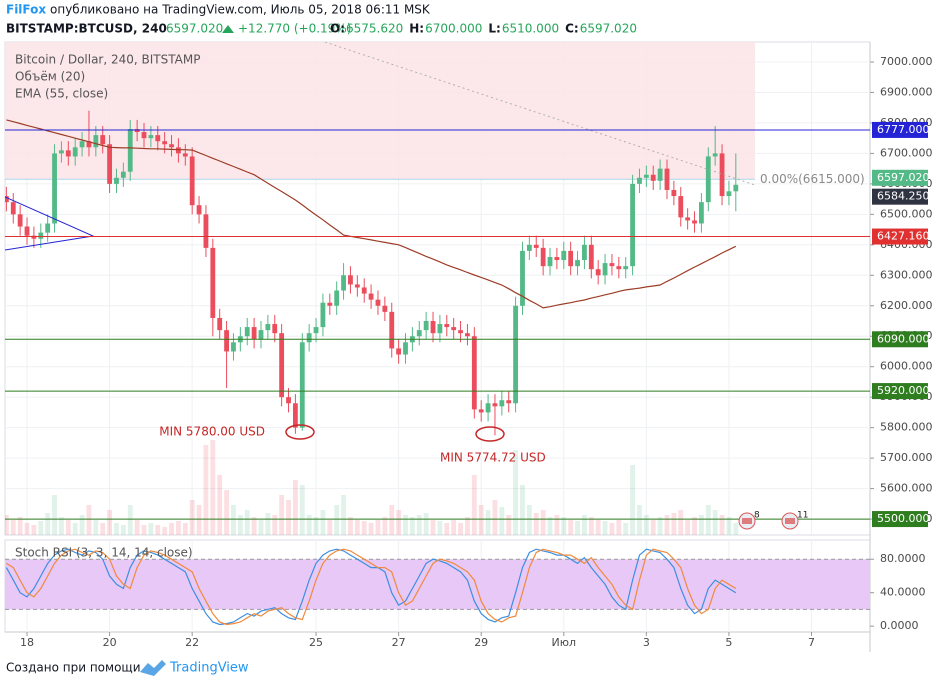 Image resolution: width=942 pixels, height=688 pixels. Describe the element at coordinates (50, 77) in the screenshot. I see `legend-text: Объём (20)` at that location.